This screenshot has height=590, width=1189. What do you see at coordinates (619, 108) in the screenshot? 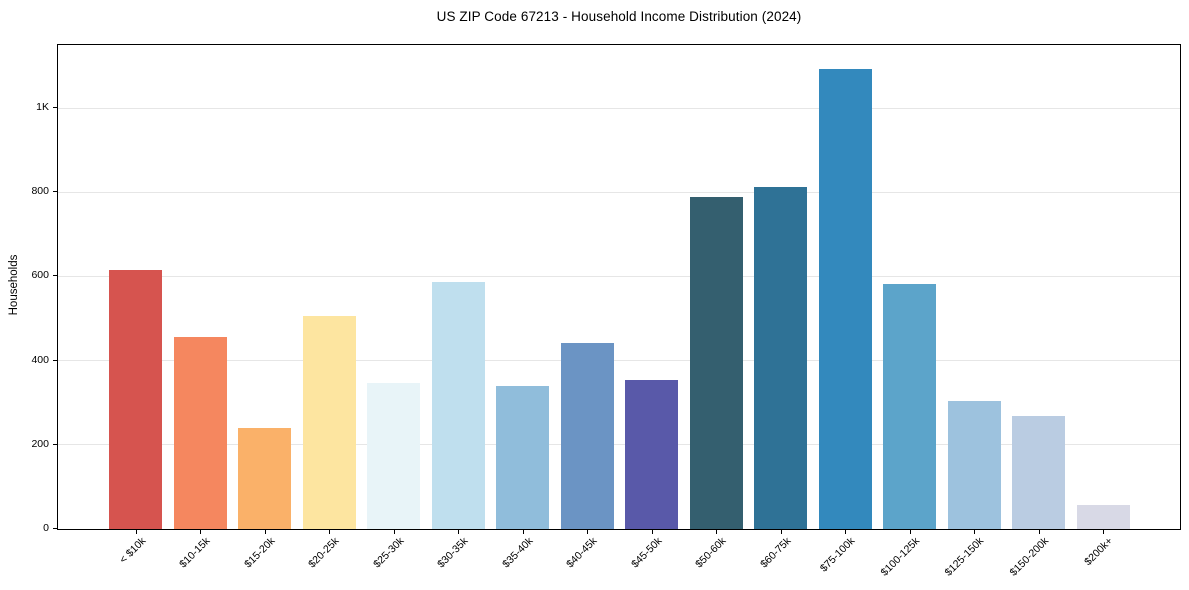
I see `gridline-1K` at bounding box center [619, 108].